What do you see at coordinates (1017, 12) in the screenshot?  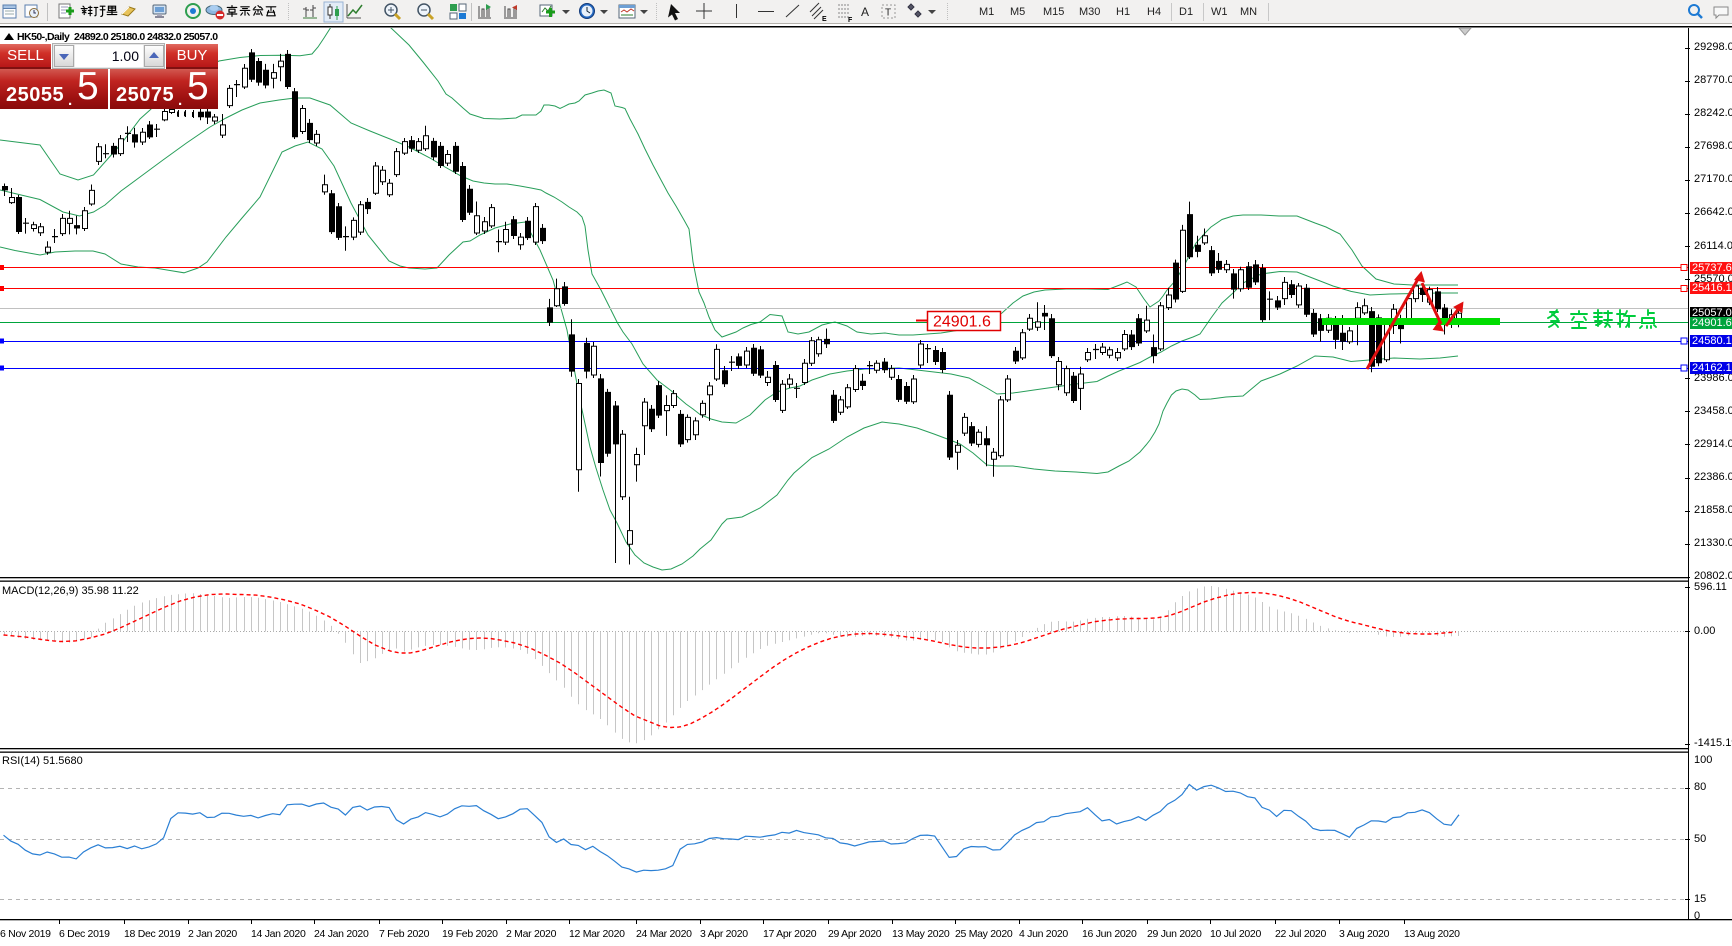 I see `svg-text: M5` at bounding box center [1017, 12].